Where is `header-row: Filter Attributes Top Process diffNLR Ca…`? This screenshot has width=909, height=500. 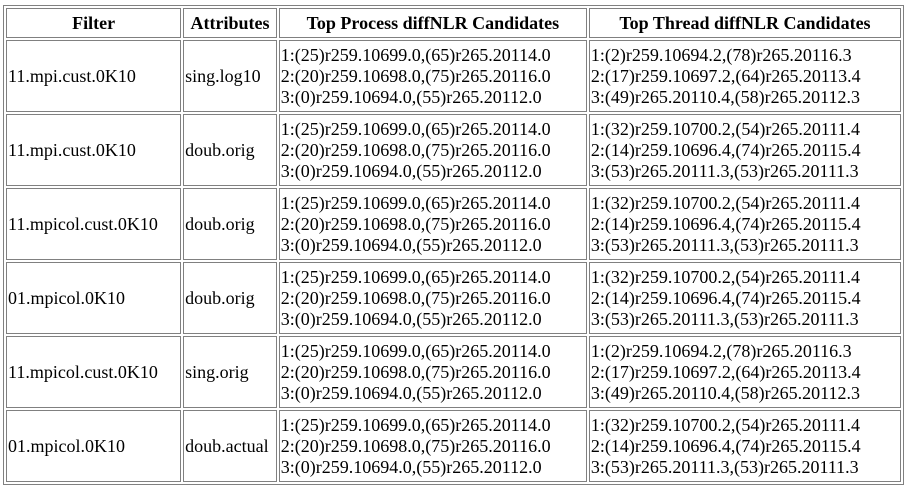
header-row: Filter Attributes Top Process diffNLR Ca… is located at coordinates (453, 23).